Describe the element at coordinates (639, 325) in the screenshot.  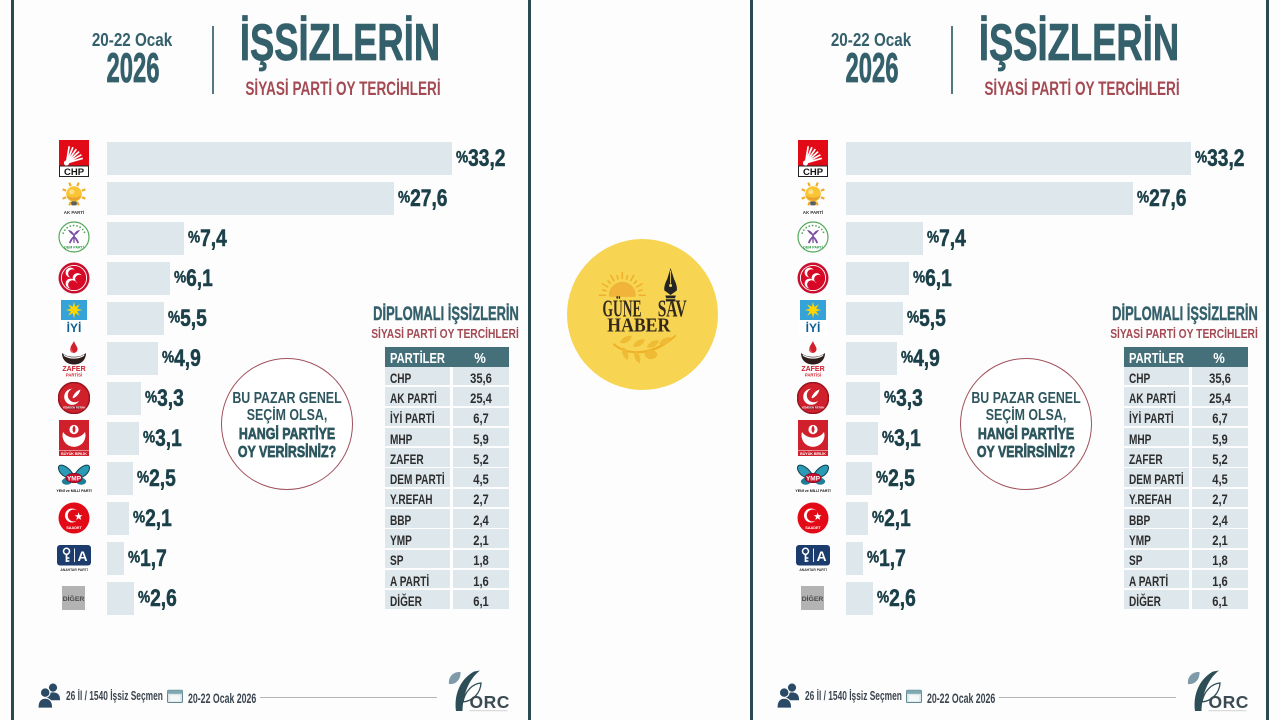
I see `svg-text: HABER` at that location.